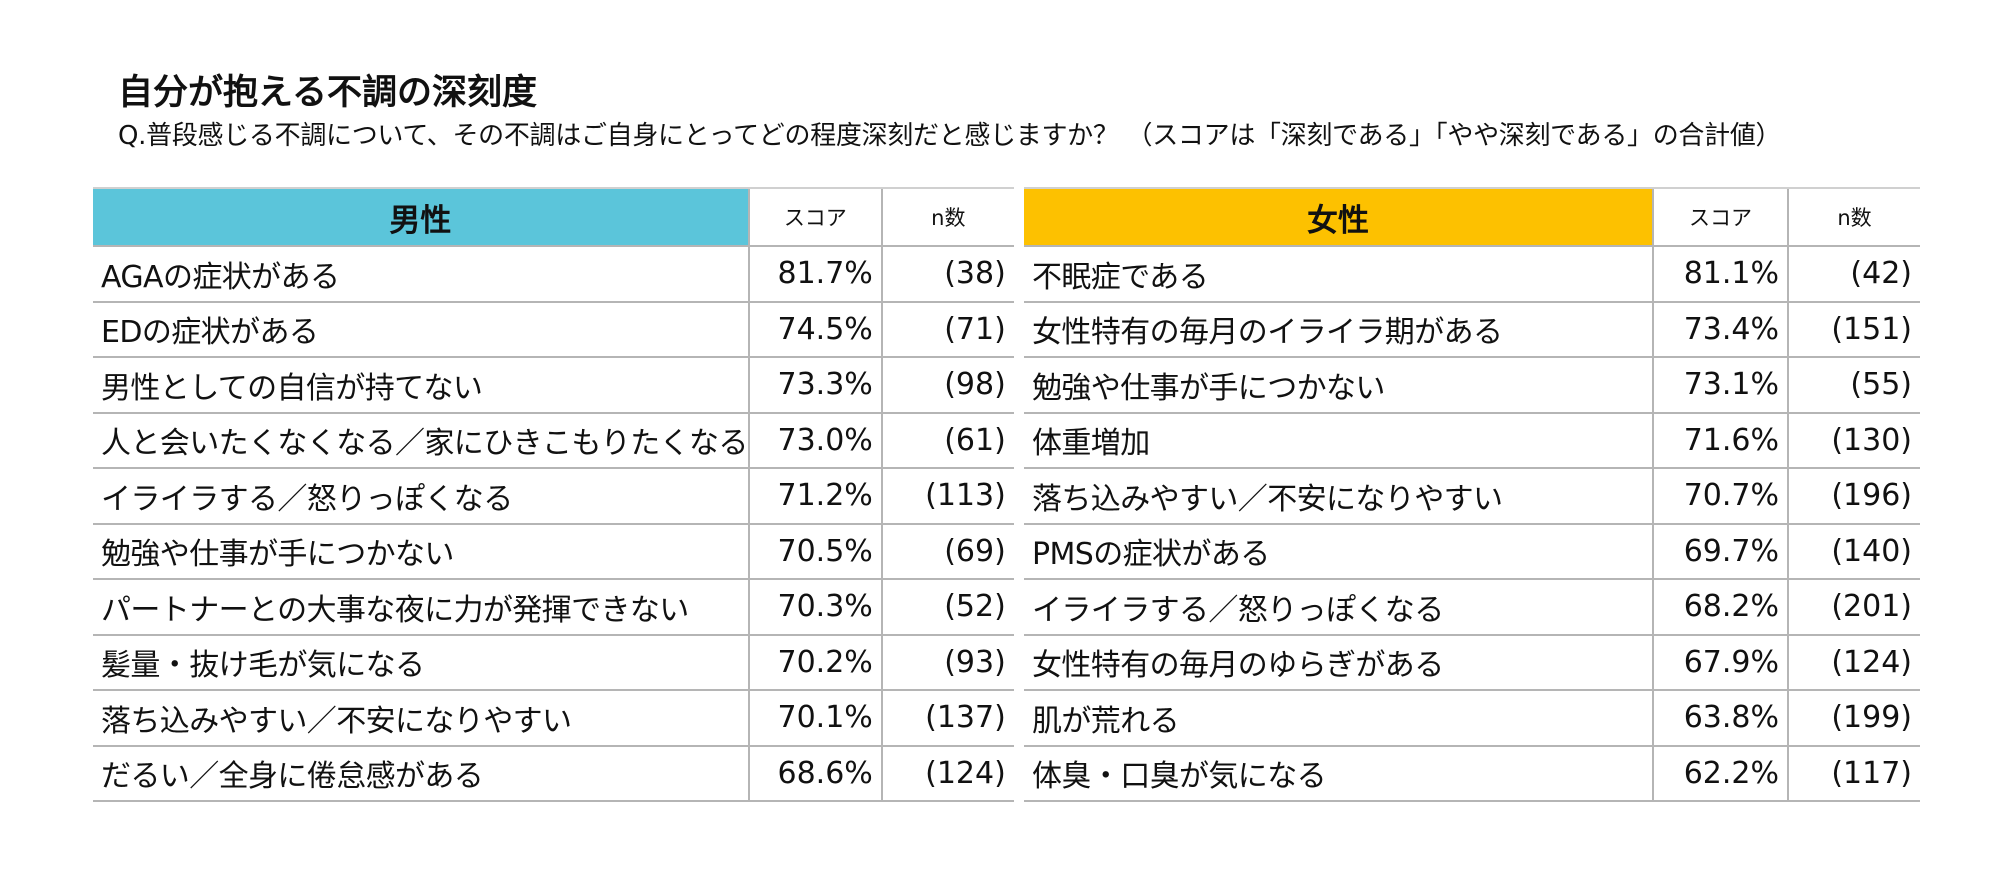 The image size is (2000, 884). Describe the element at coordinates (814, 773) in the screenshot. I see `male-score: 68.6%` at that location.